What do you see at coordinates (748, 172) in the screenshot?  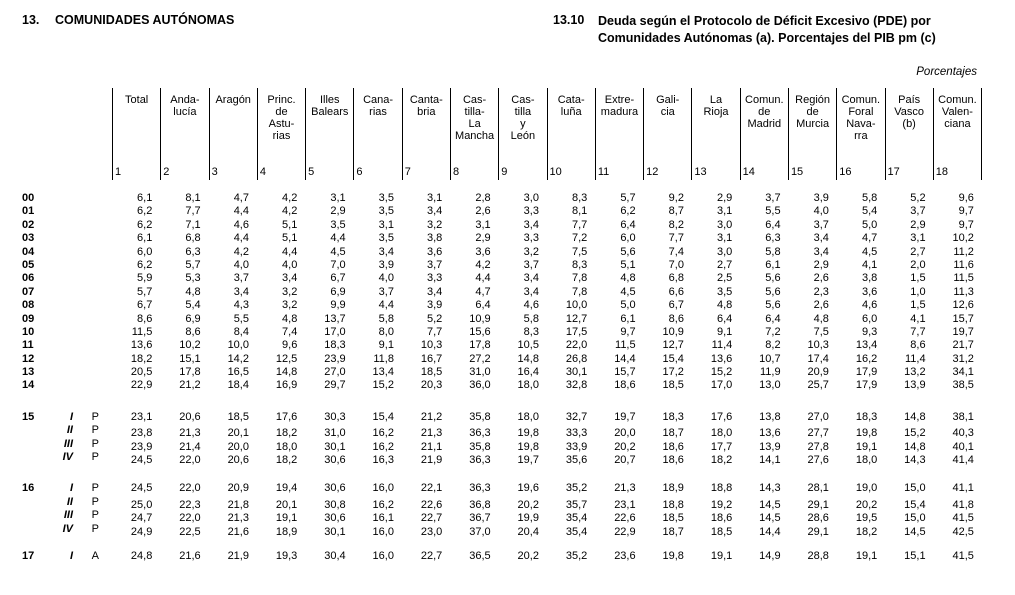 I see `column-number: 14` at bounding box center [748, 172].